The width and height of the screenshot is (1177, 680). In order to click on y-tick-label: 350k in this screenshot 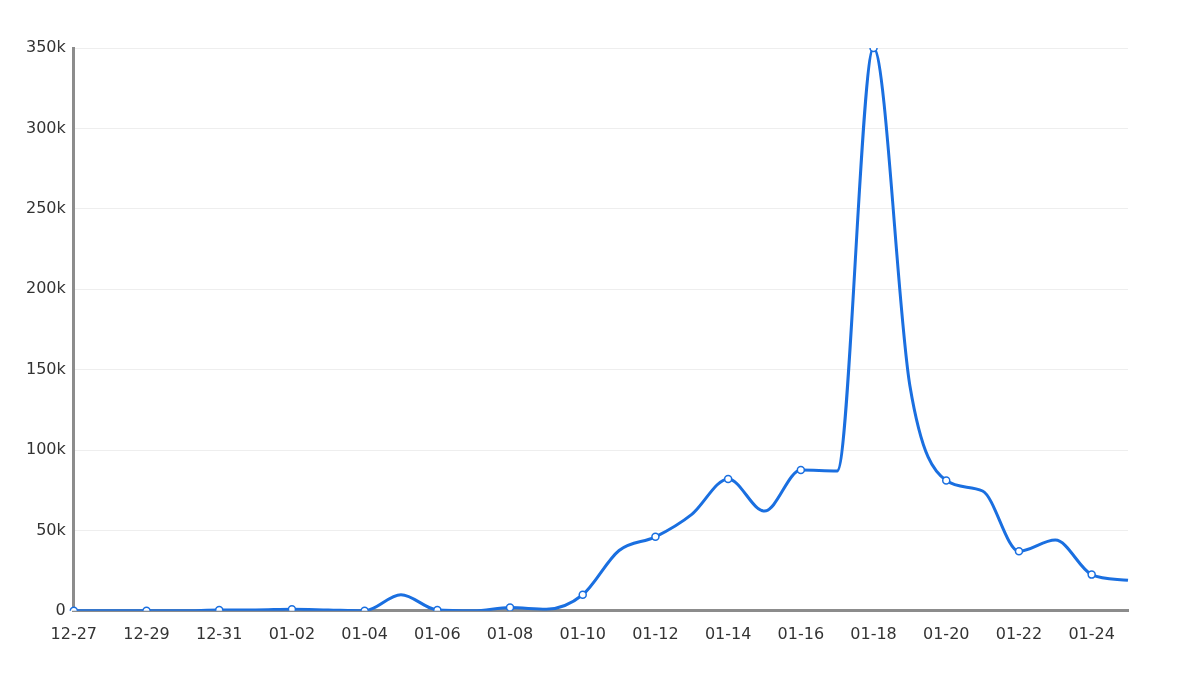, I will do `click(46, 47)`.